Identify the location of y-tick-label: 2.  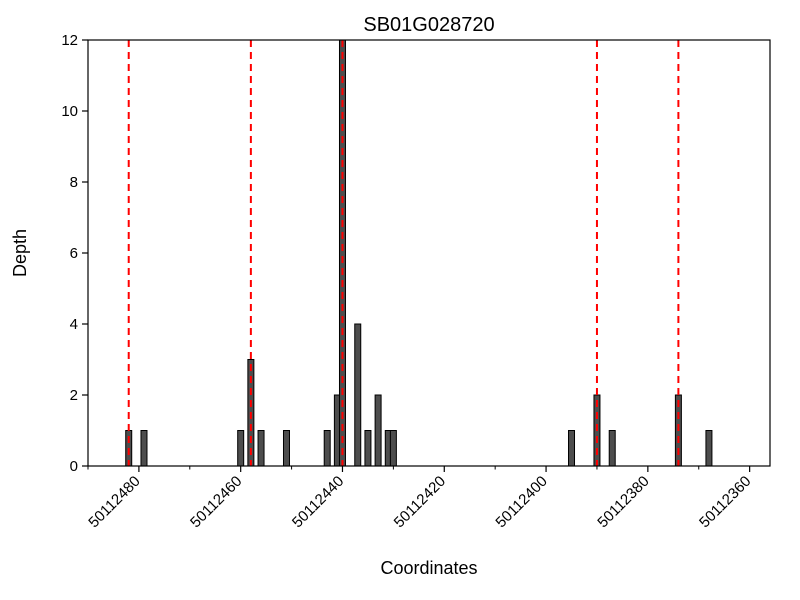
(74, 395).